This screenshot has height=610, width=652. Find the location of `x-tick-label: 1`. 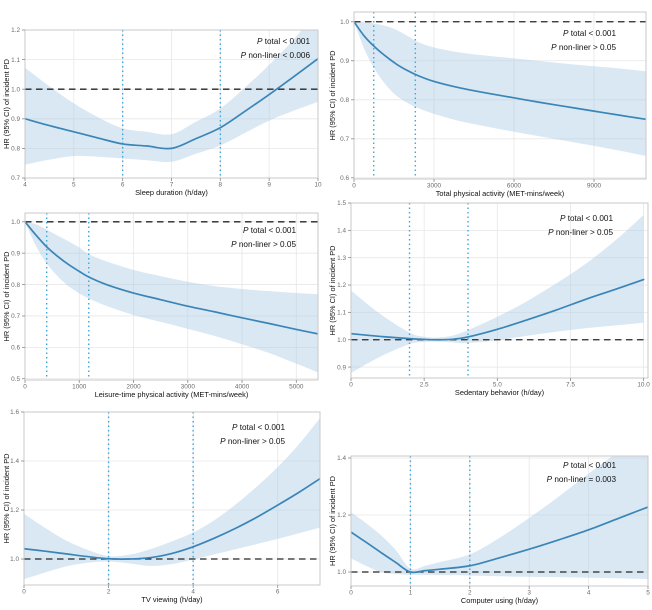

x-tick-label: 1 is located at coordinates (411, 593).